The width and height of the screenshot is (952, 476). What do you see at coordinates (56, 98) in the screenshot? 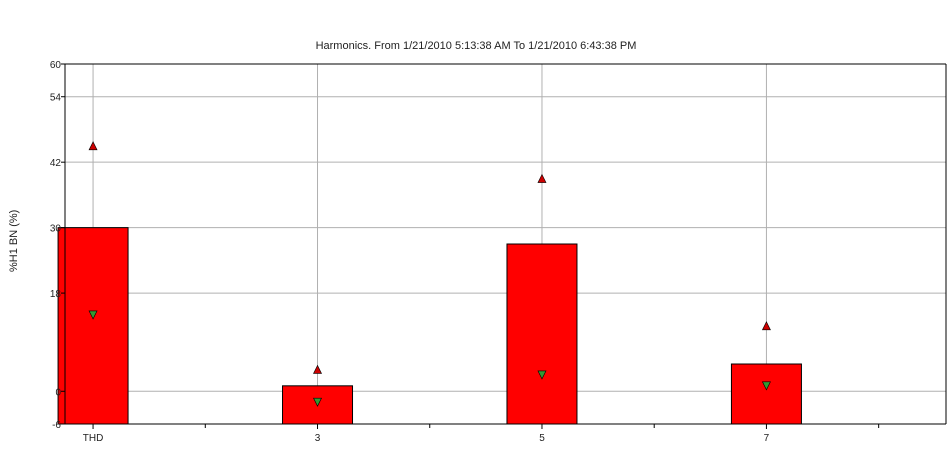
I see `y-tick-label: 54` at bounding box center [56, 98].